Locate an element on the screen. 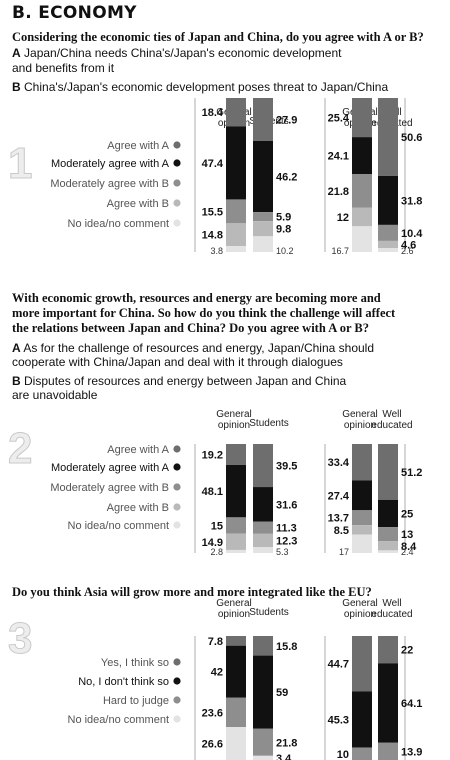 This screenshot has width=450, height=760. chart1-data-label: 5.9 is located at coordinates (283, 218).